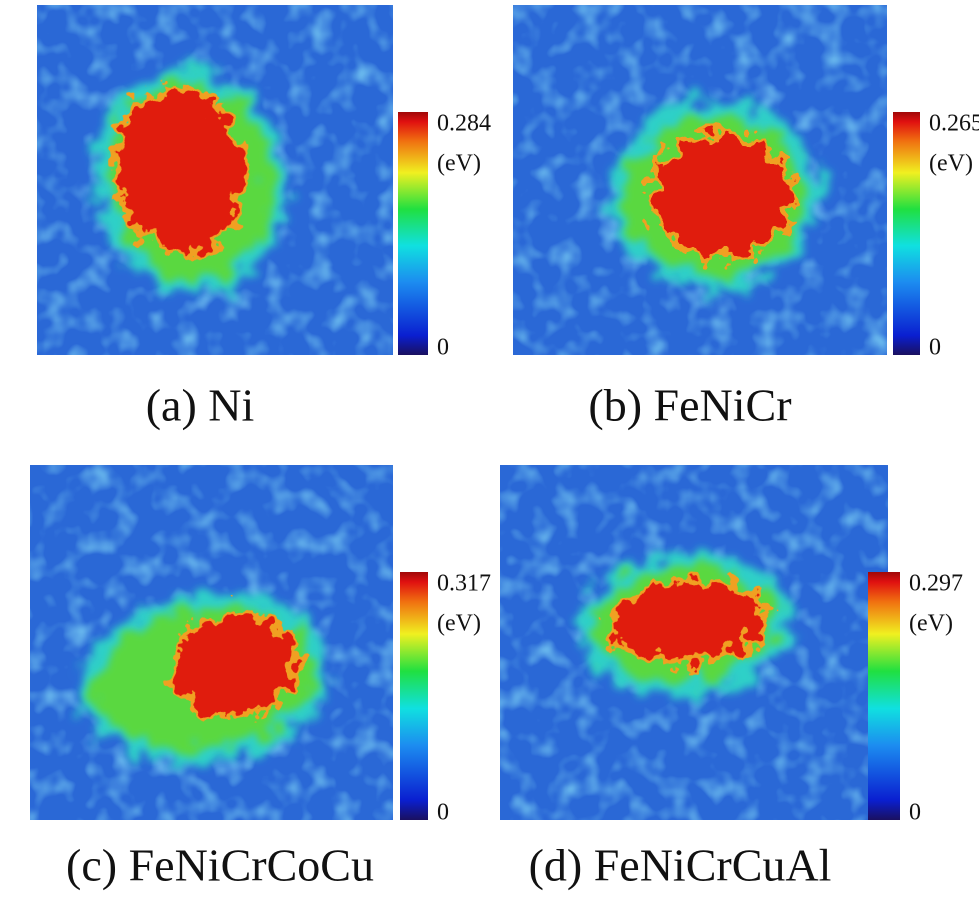  What do you see at coordinates (680, 865) in the screenshot?
I see `panel-caption: (d) FeNiCrCuAl` at bounding box center [680, 865].